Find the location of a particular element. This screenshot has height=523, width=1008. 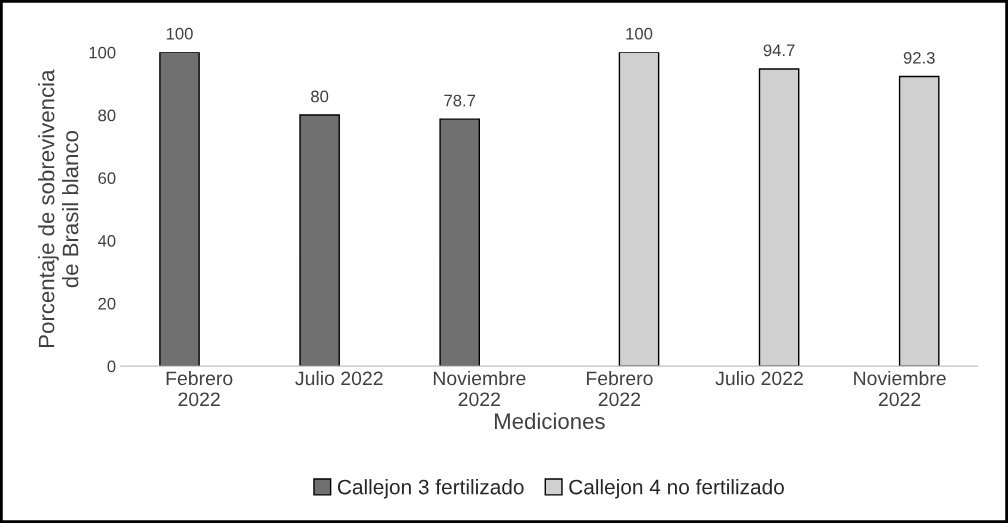

legend-label: Callejon 3 fertilizado is located at coordinates (430, 489).